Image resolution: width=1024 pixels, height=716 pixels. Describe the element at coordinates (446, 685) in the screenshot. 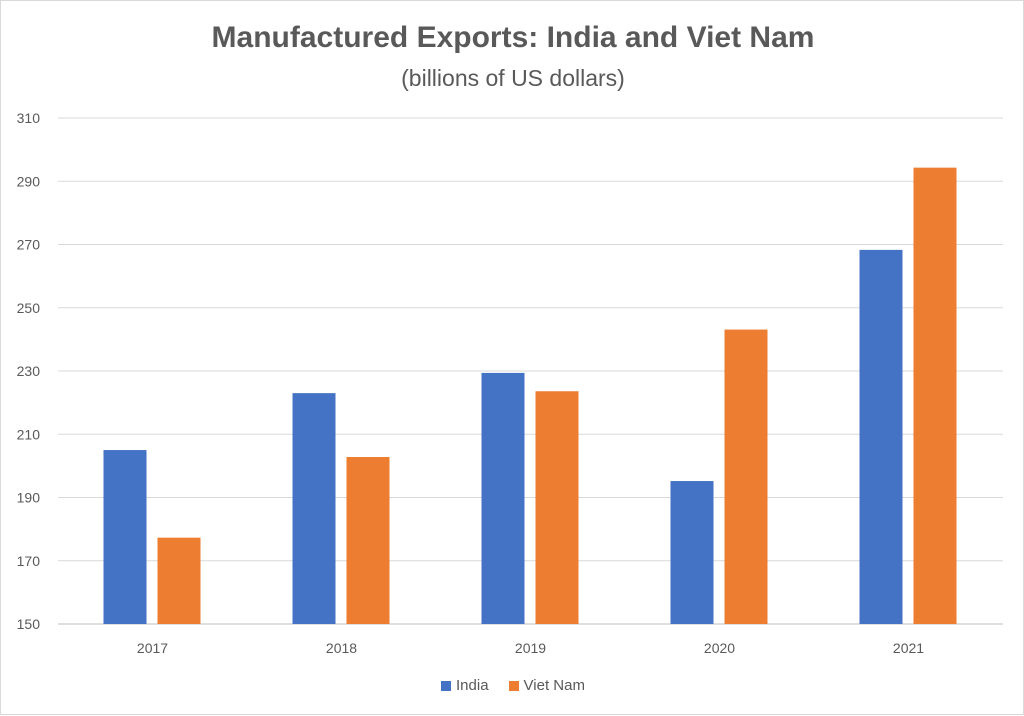

I see `legend-swatch-india` at that location.